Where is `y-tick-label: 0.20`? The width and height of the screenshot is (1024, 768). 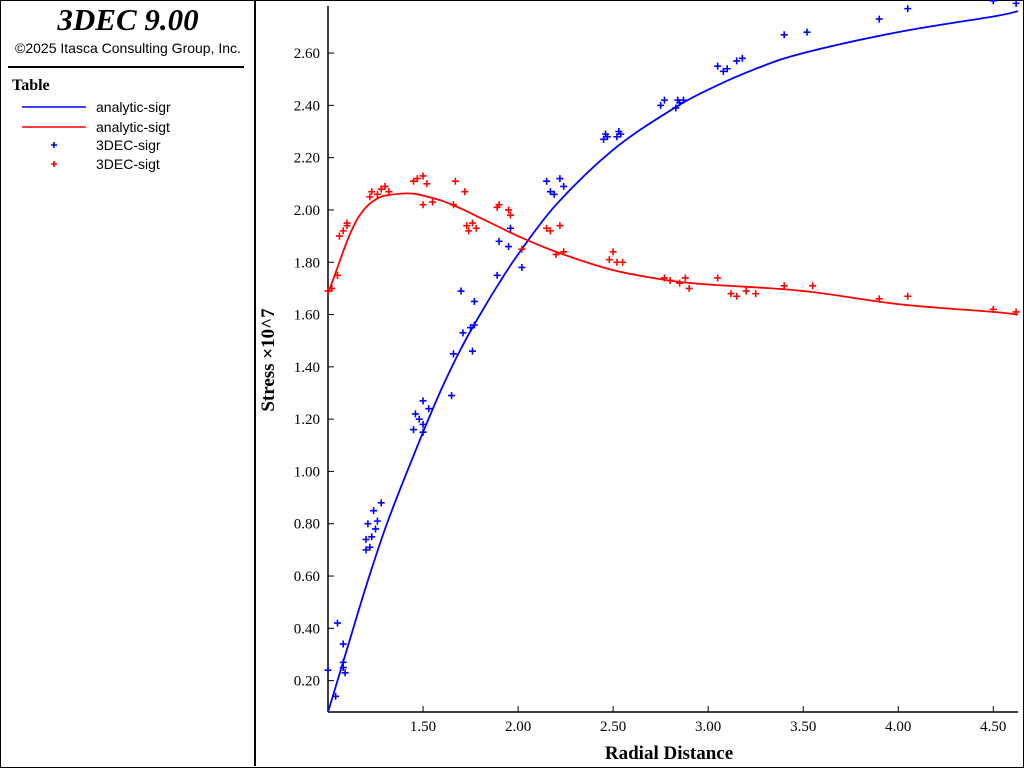
y-tick-label: 0.20 is located at coordinates (307, 682).